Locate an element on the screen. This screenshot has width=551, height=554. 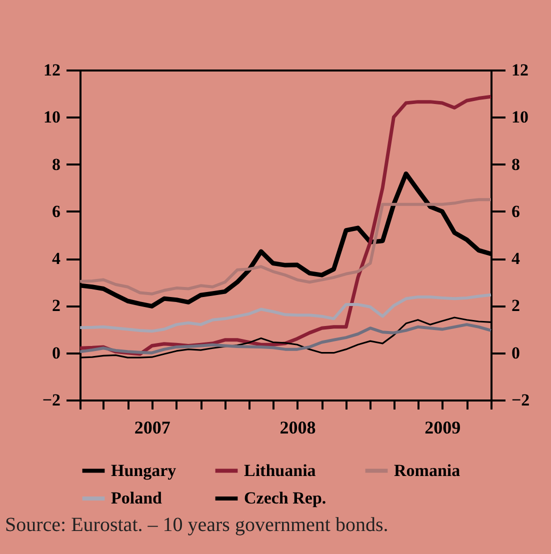
y2-tick-label: 8 is located at coordinates (516, 164).